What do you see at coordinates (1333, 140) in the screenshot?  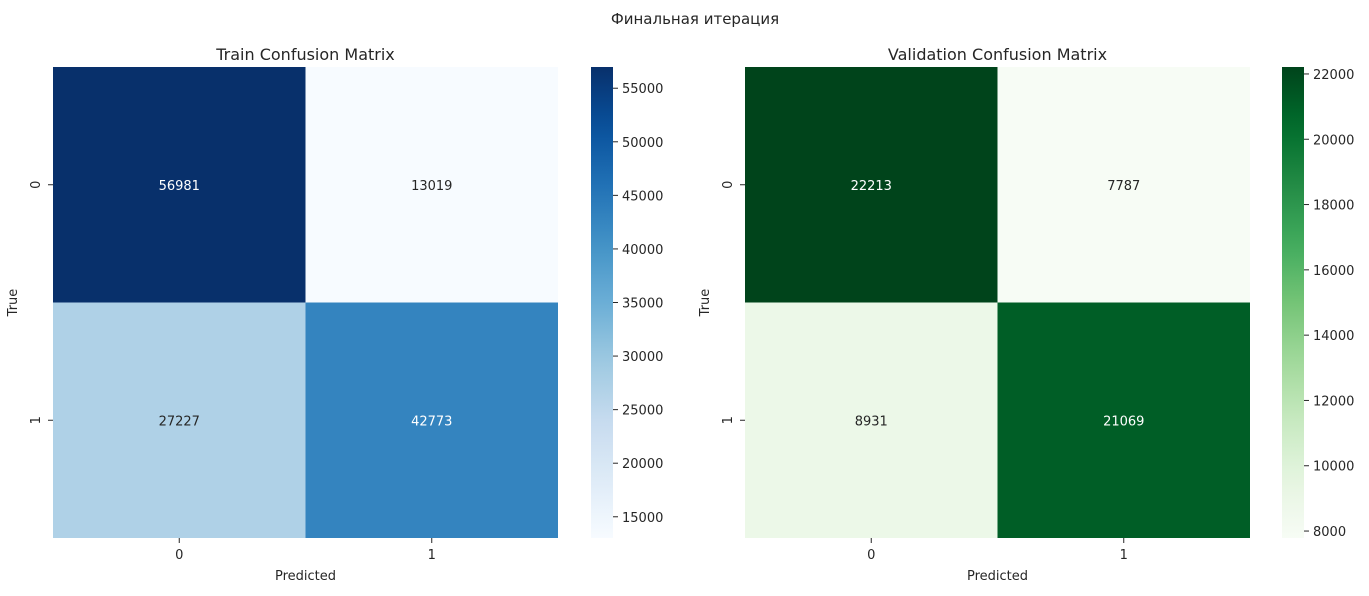 I see `colorbar-tick-label-6: 20000` at bounding box center [1333, 140].